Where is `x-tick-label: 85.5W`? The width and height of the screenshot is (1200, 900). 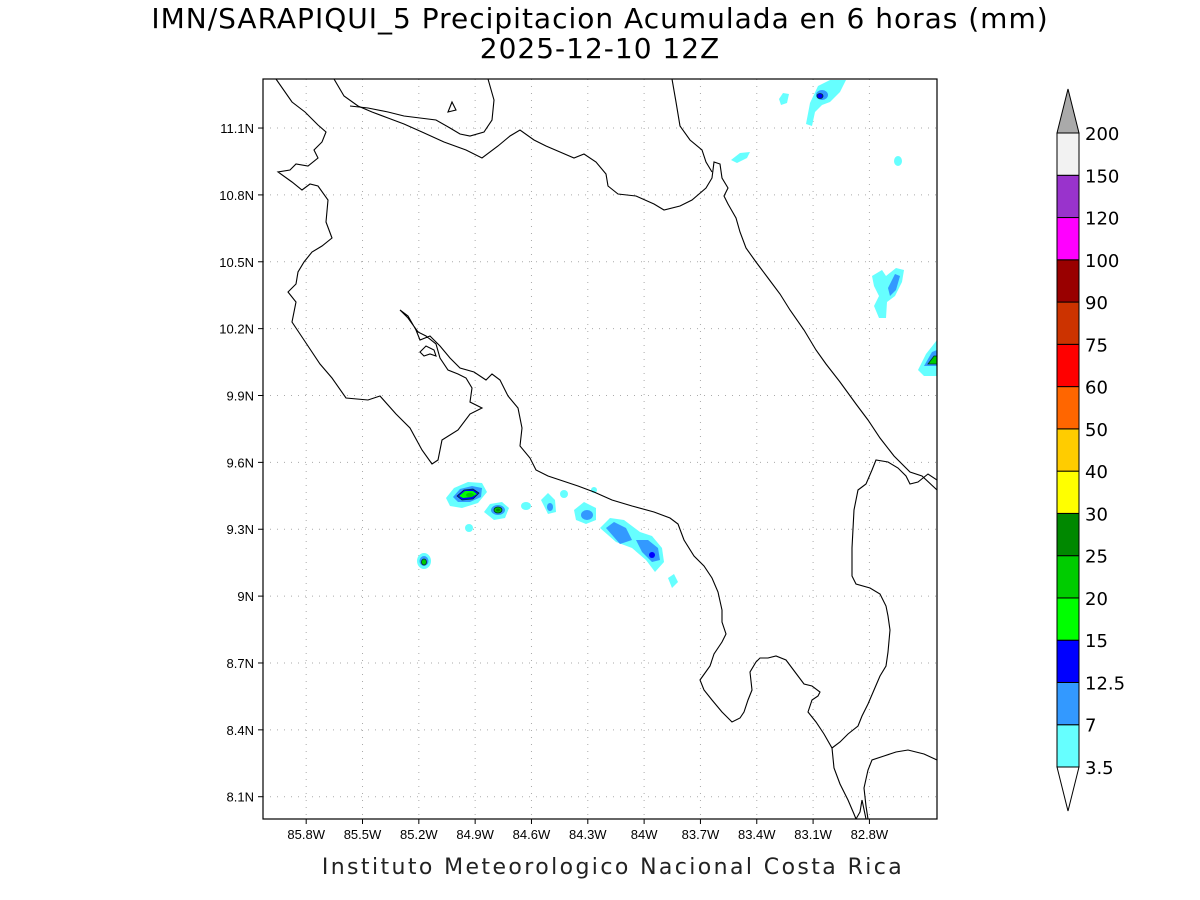
x-tick-label: 85.5W is located at coordinates (363, 834).